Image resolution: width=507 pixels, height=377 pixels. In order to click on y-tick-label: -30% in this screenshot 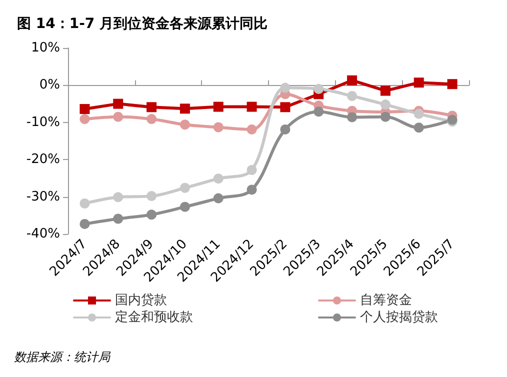, I will do `click(43, 196)`.